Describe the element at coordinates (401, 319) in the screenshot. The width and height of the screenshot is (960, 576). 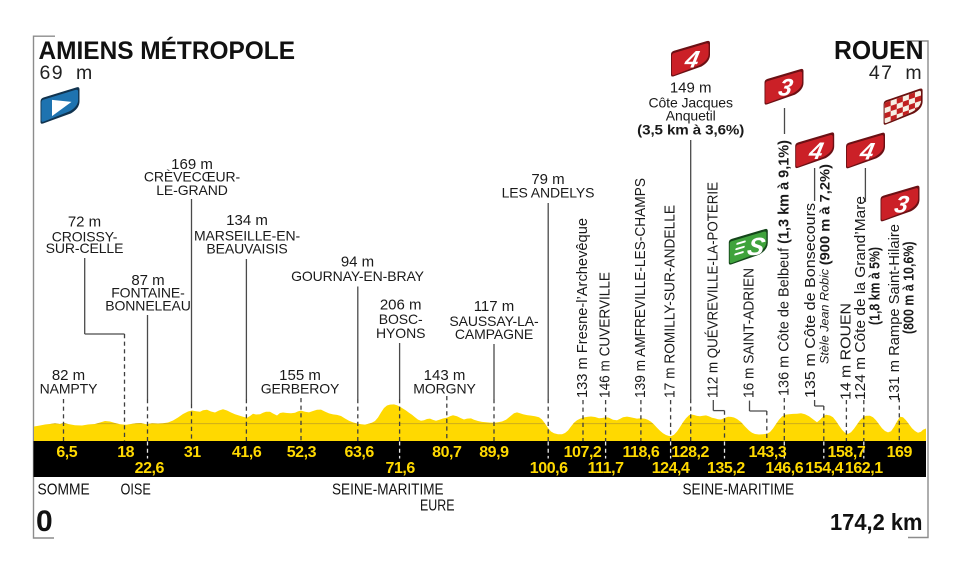
I see `svg-text: BOSC-` at that location.